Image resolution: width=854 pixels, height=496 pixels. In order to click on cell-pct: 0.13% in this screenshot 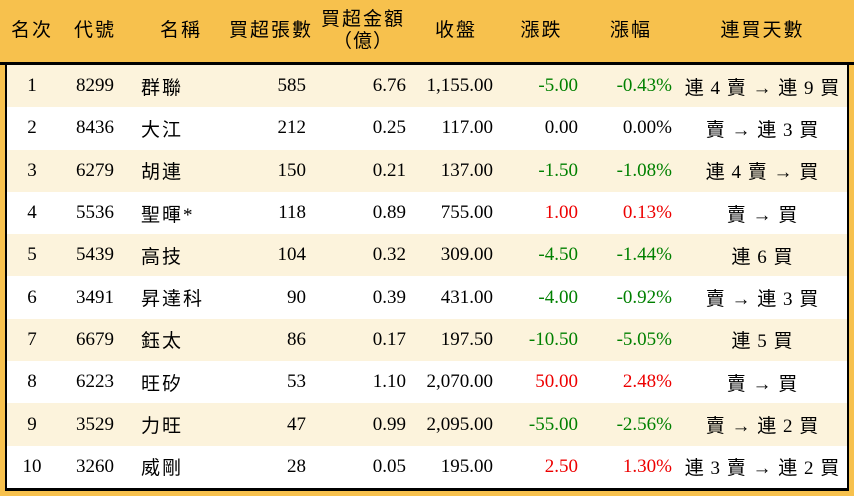, I will do `click(647, 213)`.